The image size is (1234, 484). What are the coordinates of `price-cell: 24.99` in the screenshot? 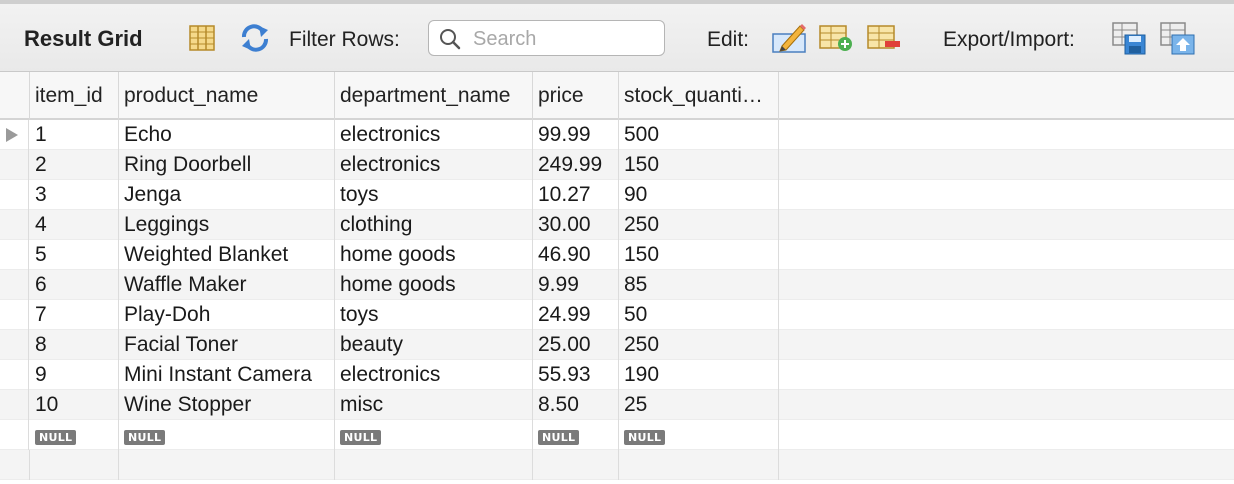 It's located at (576, 315).